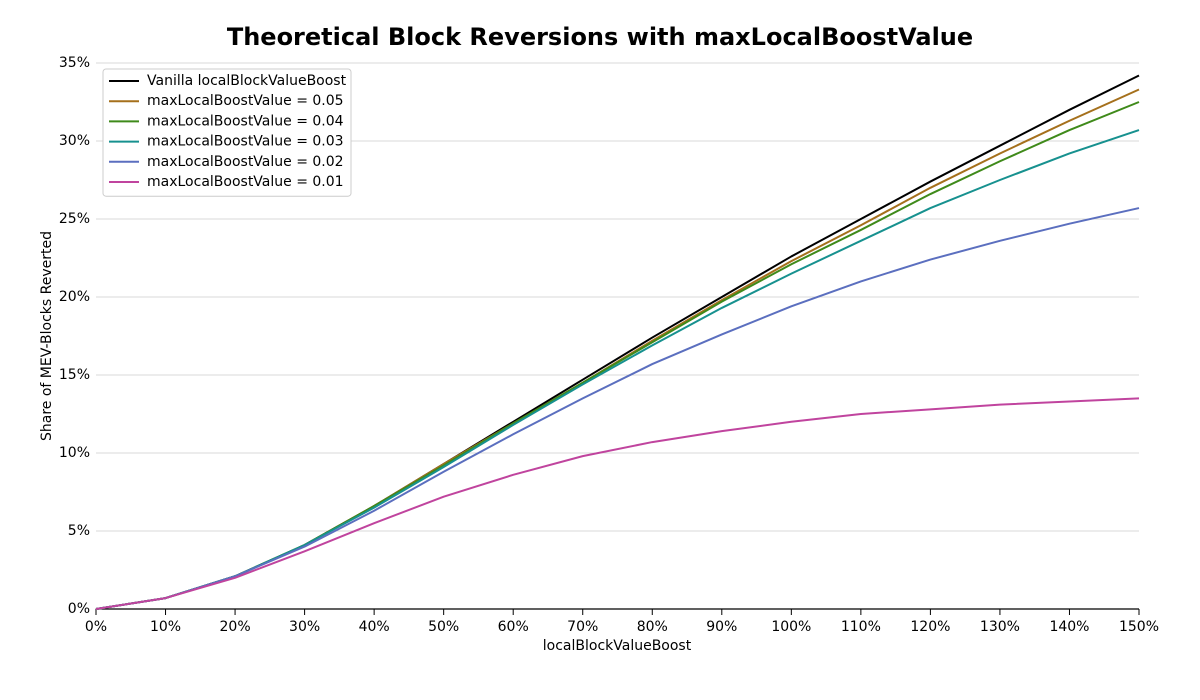  What do you see at coordinates (74, 63) in the screenshot?
I see `y-tick-label: 35%` at bounding box center [74, 63].